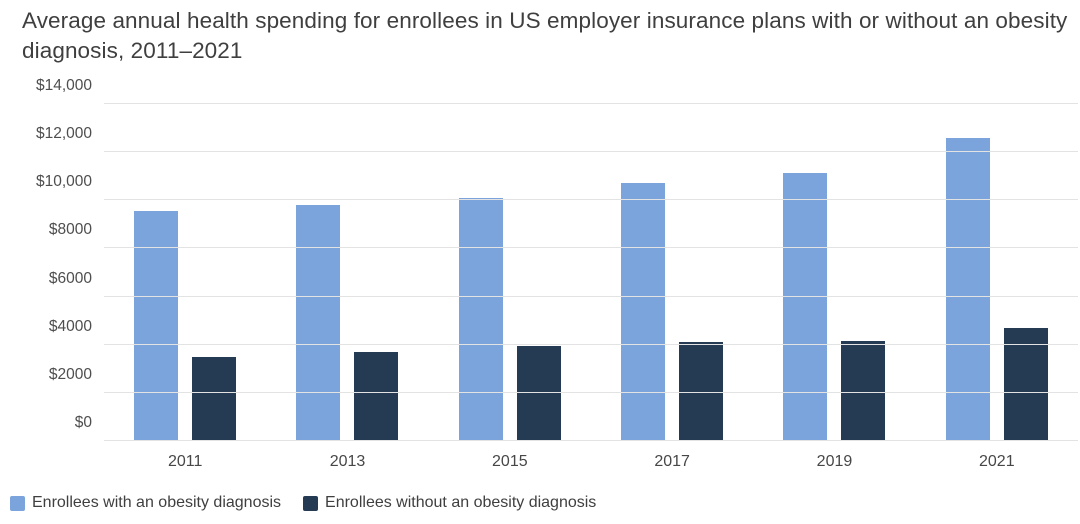 The height and width of the screenshot is (524, 1080). What do you see at coordinates (510, 461) in the screenshot?
I see `x-axis-tick-label: 2015` at bounding box center [510, 461].